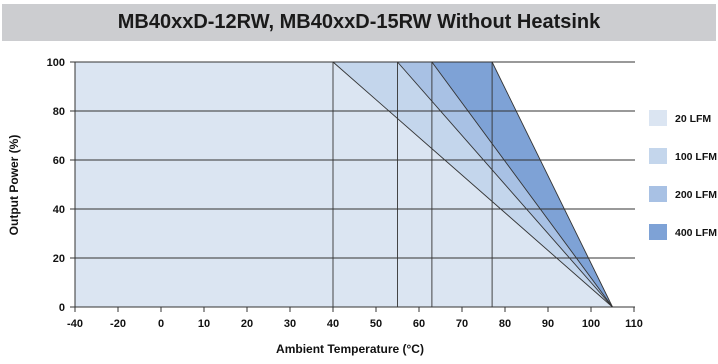 Image resolution: width=718 pixels, height=364 pixels. Describe the element at coordinates (56, 63) in the screenshot. I see `y-tick-label: 100` at that location.